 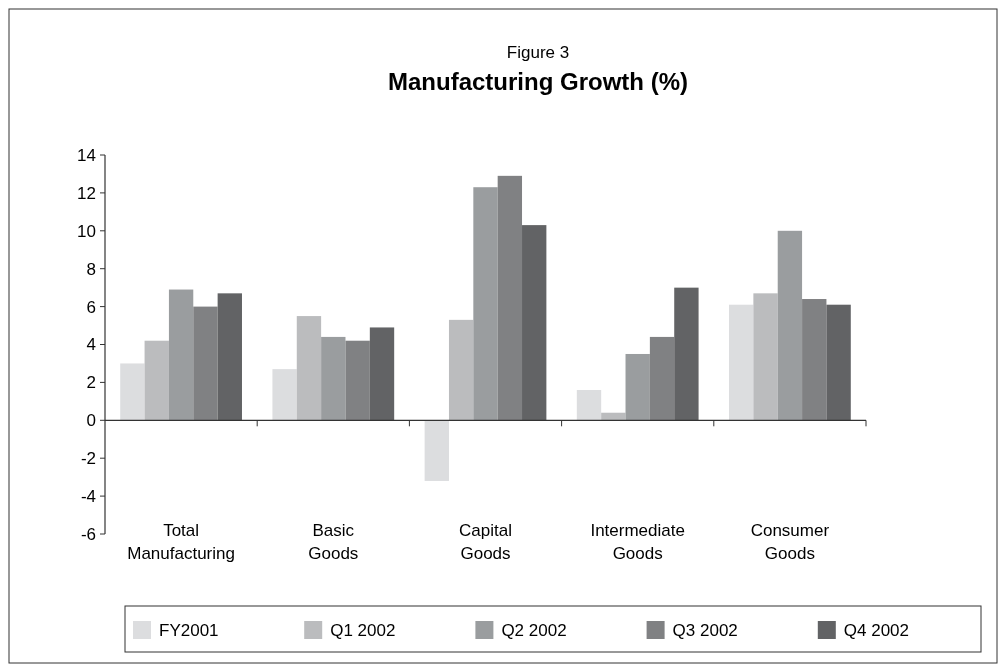 What do you see at coordinates (86, 231) in the screenshot?
I see `y-tick-label: 10` at bounding box center [86, 231].